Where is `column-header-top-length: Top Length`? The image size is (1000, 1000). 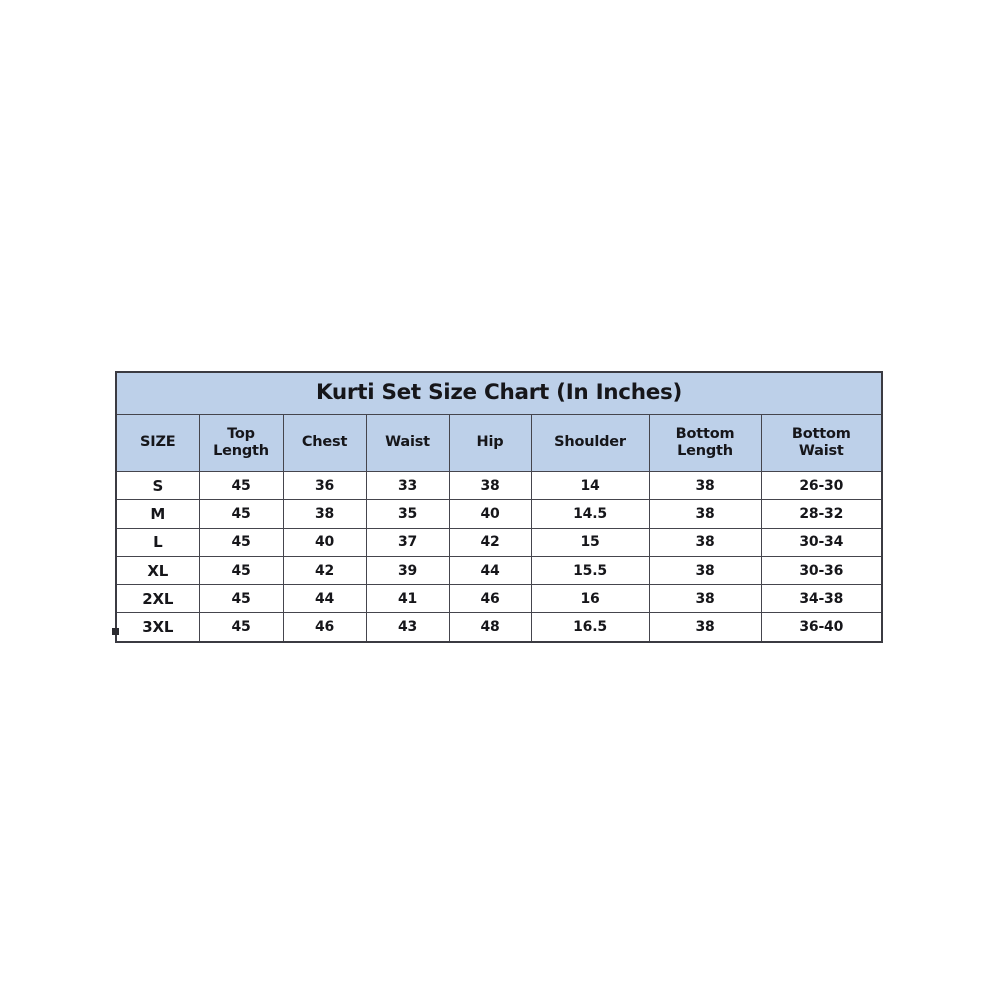 column-header-top-length: Top Length is located at coordinates (241, 443).